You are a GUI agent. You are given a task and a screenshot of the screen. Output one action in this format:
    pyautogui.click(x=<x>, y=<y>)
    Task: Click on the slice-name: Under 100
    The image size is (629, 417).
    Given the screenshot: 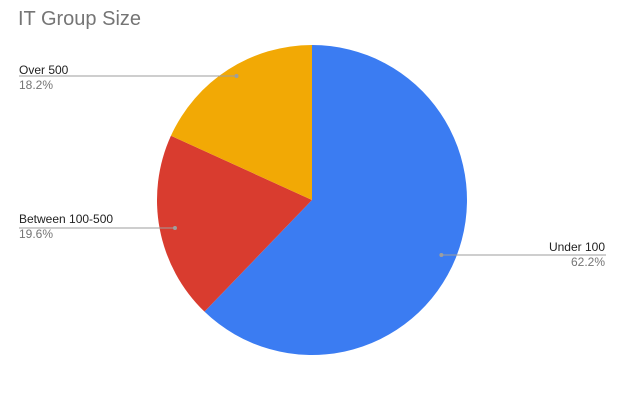 What is the action you would take?
    pyautogui.click(x=576, y=247)
    